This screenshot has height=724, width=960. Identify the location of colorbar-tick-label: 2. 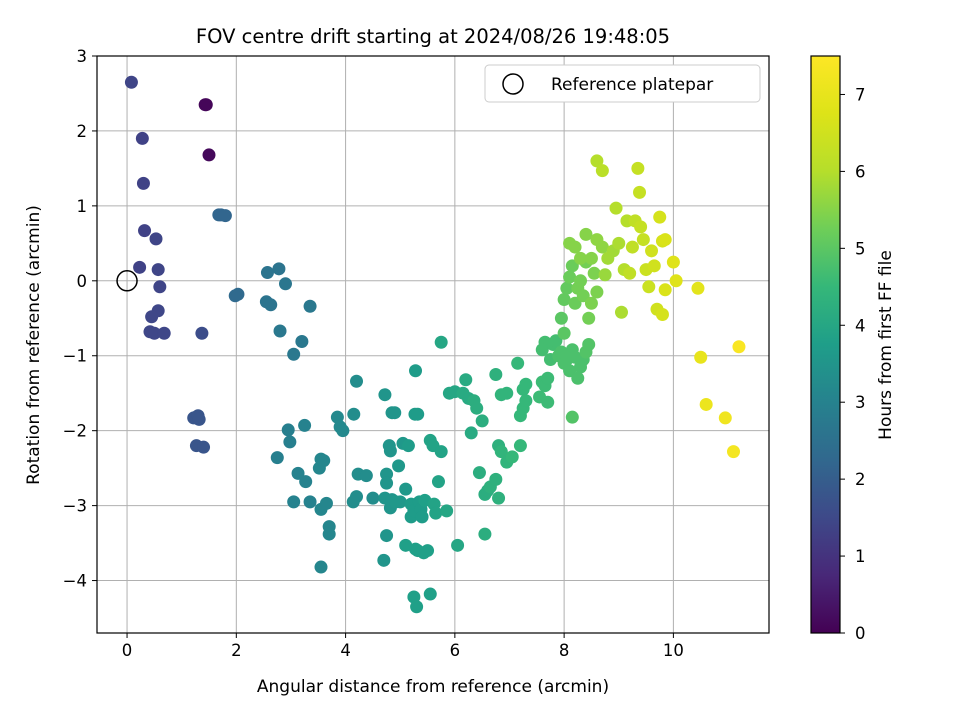
(860, 479).